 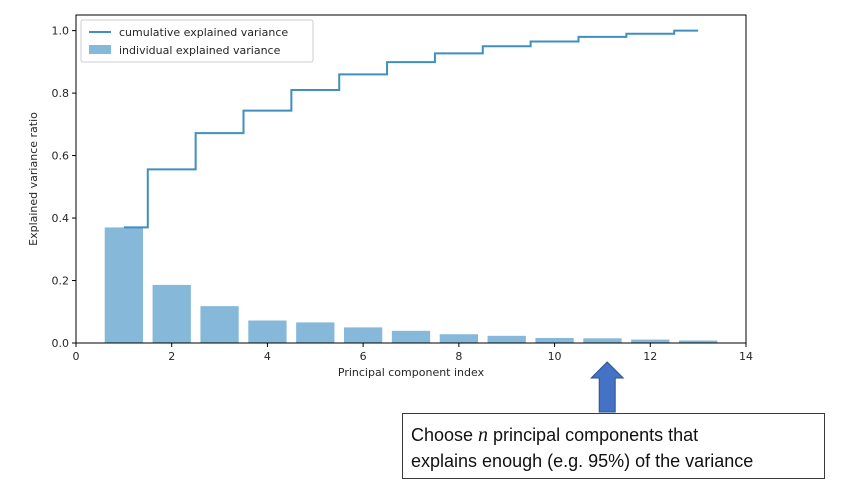 I want to click on callout-text-line1-end: principal components that, so click(x=593, y=435).